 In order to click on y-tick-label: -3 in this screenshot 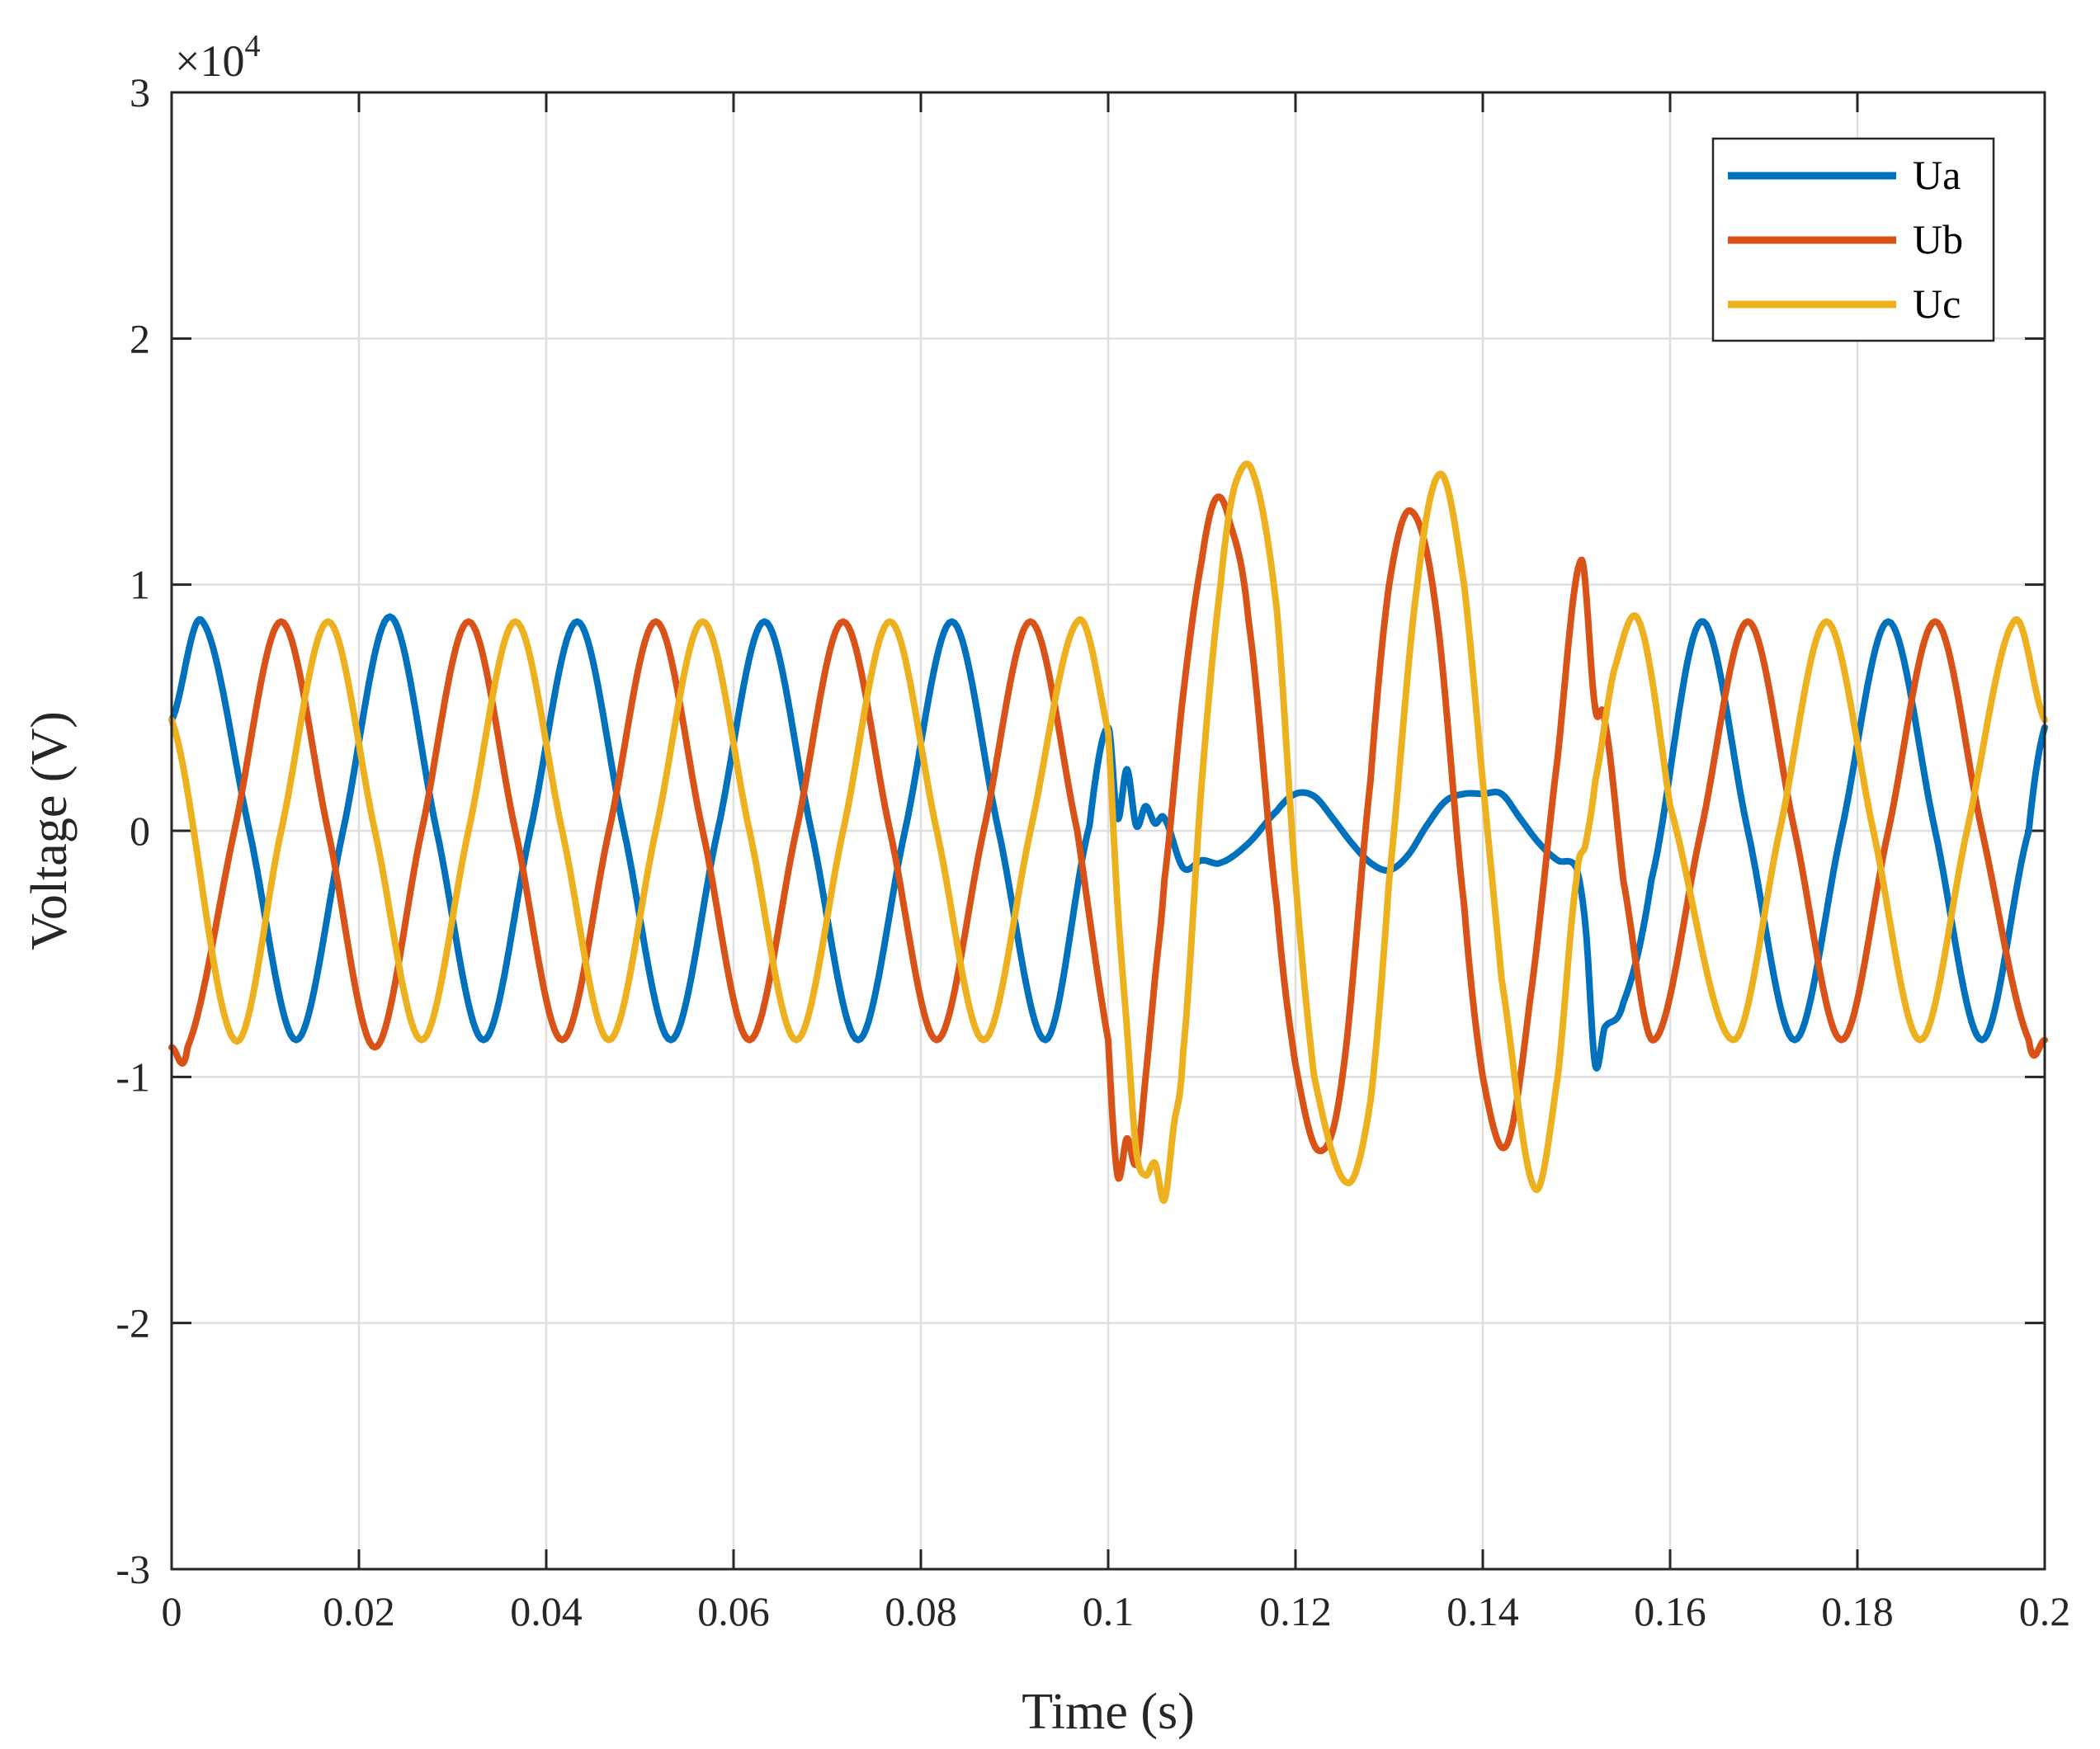, I will do `click(133, 1569)`.